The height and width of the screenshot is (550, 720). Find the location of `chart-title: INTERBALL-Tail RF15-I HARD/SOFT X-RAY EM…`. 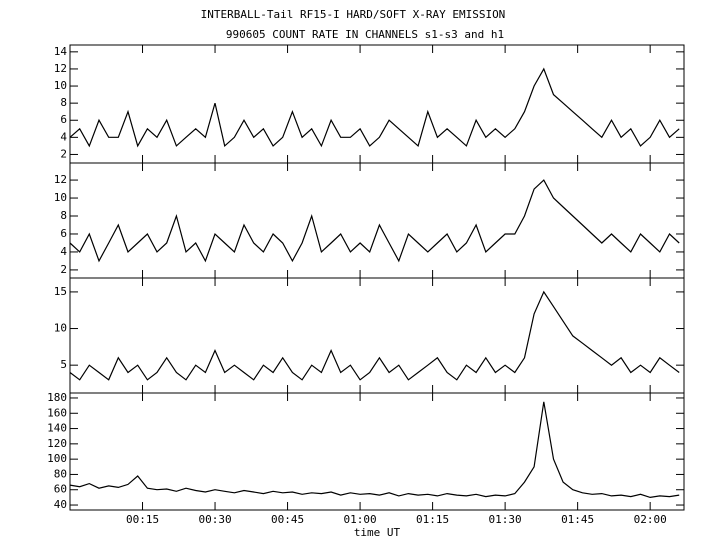

chart-title: INTERBALL-Tail RF15-I HARD/SOFT X-RAY EM… is located at coordinates (353, 14).